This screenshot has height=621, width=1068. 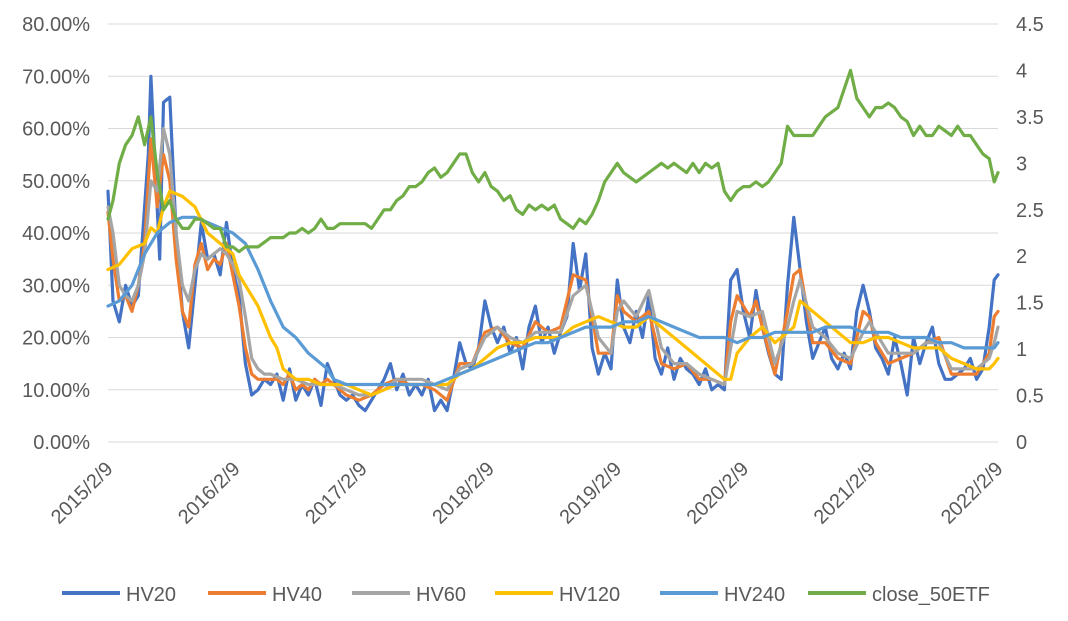 I want to click on legend-label: HV60, so click(x=441, y=595).